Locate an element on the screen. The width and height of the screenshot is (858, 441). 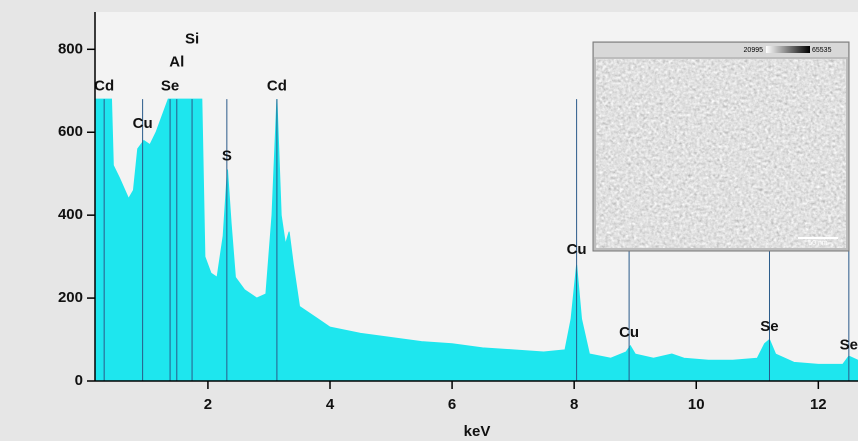
peak-label: S is located at coordinates (227, 156).